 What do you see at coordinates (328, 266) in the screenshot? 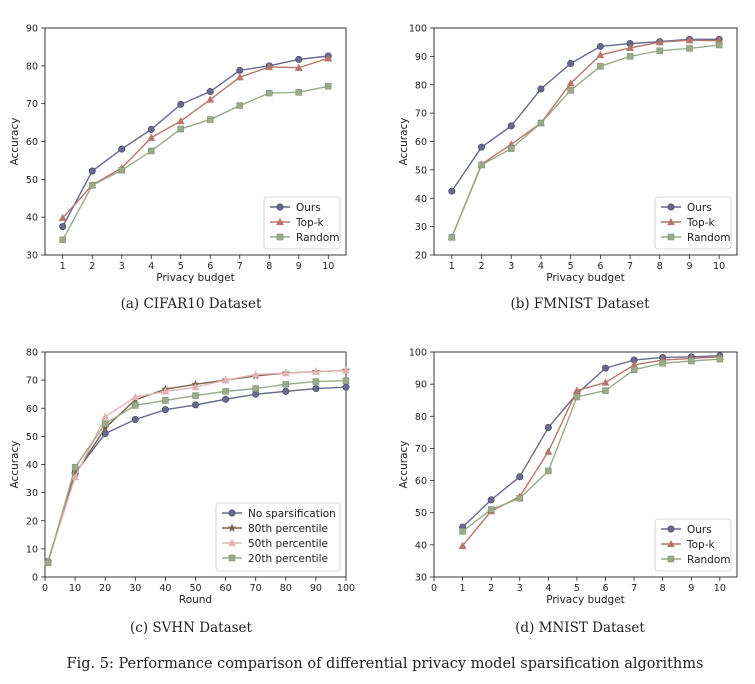
I see `x-tick-label: 10` at bounding box center [328, 266].